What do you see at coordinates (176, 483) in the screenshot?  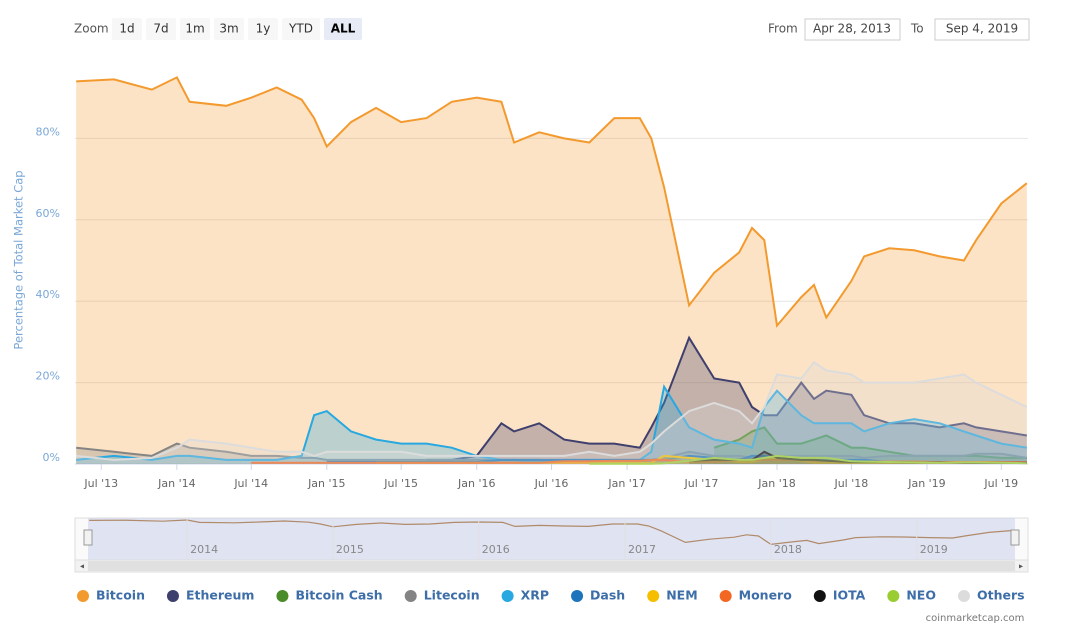 I see `x-tick-label: Jan '14` at bounding box center [176, 483].